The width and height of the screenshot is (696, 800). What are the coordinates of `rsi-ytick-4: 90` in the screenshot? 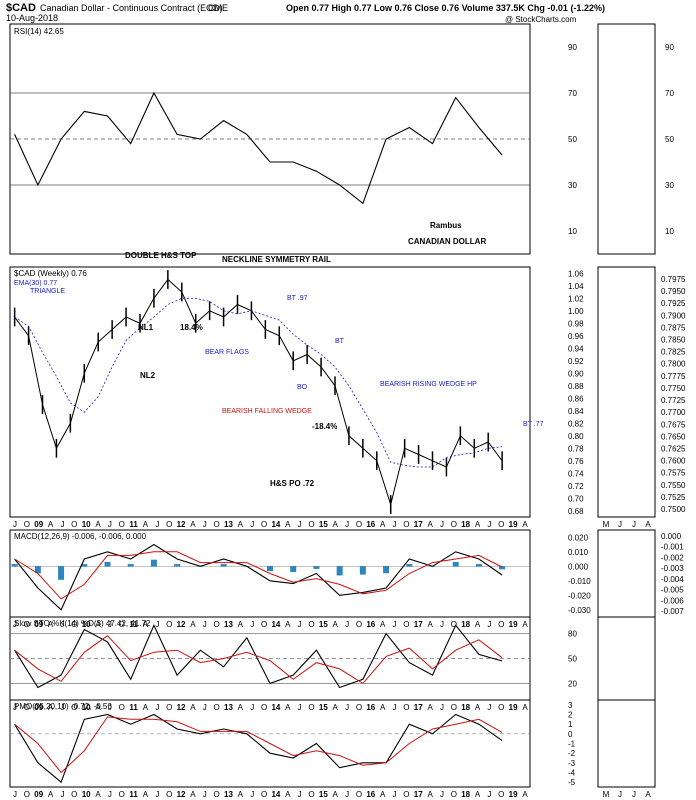 It's located at (572, 47).